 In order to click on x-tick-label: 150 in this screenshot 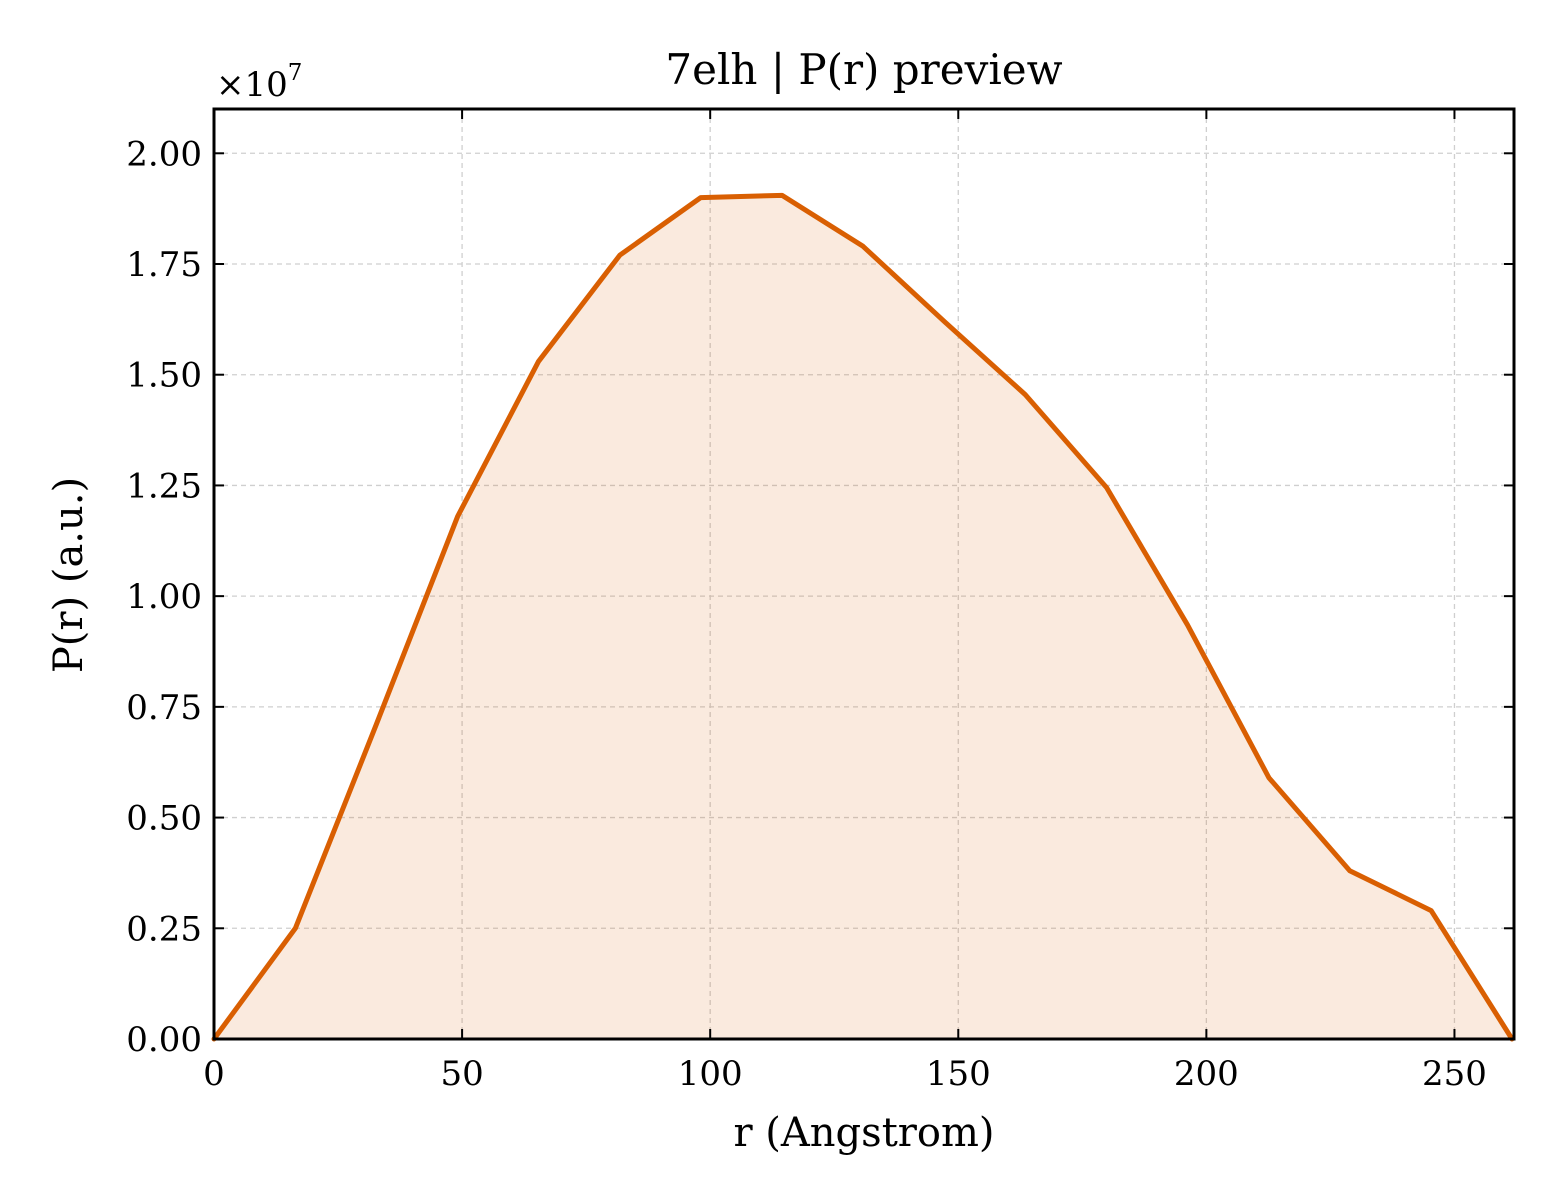, I will do `click(958, 1074)`.